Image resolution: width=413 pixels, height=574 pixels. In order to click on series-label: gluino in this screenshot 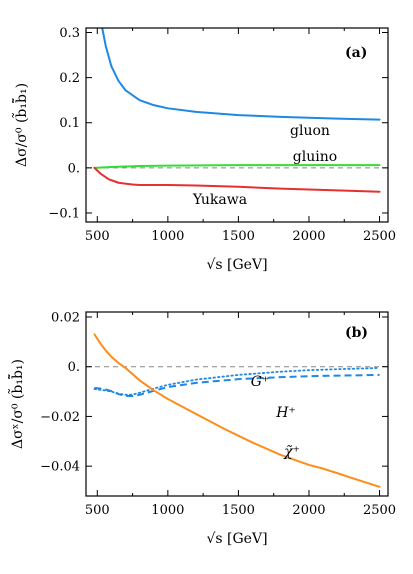, I will do `click(315, 157)`.